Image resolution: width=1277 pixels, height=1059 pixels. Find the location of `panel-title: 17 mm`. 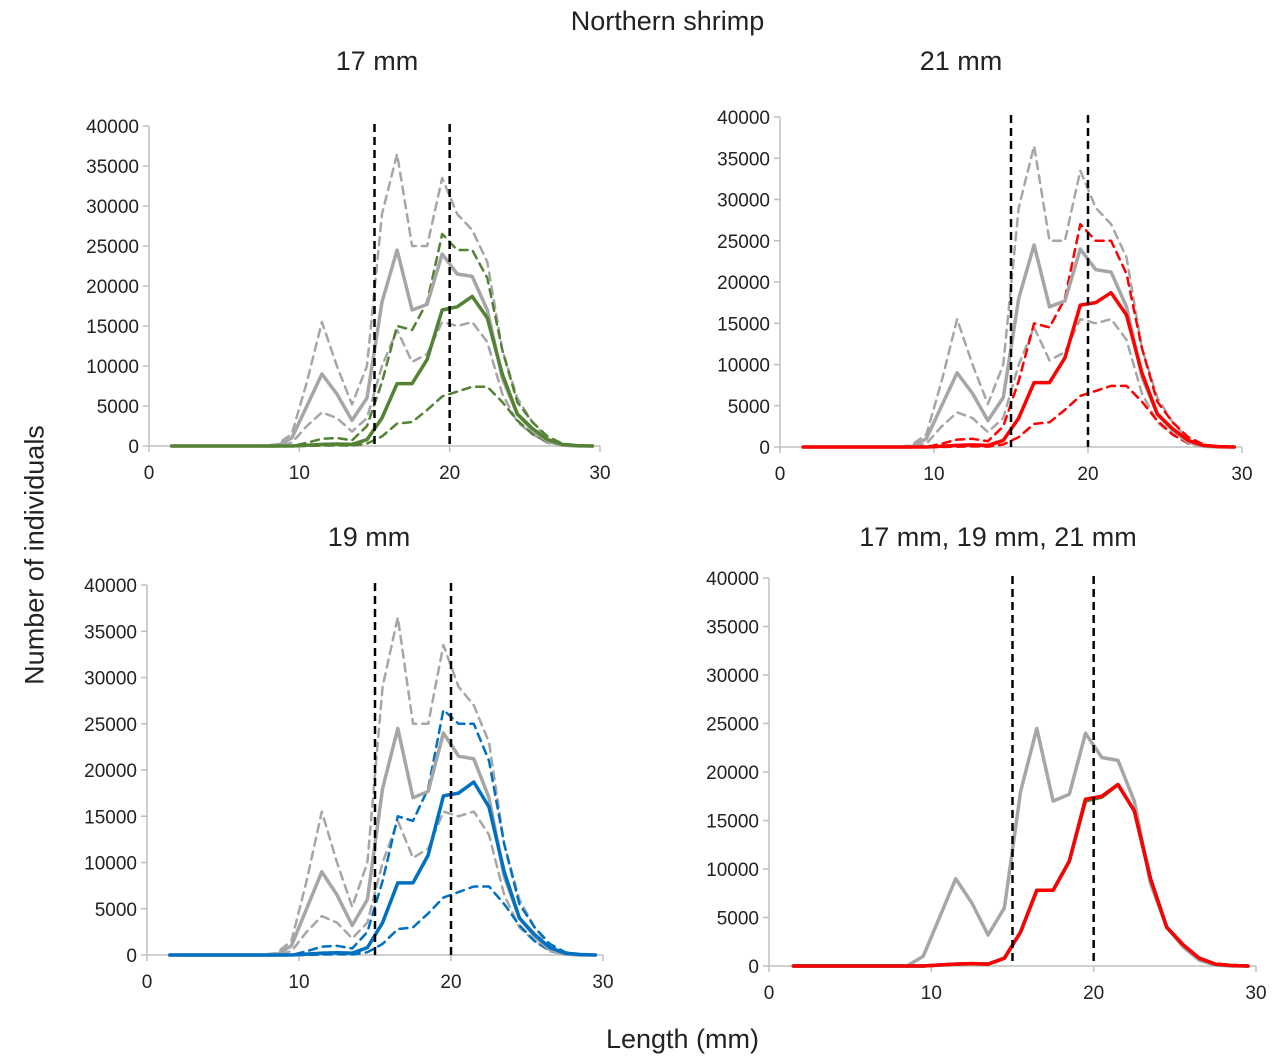

panel-title: 17 mm is located at coordinates (377, 61).